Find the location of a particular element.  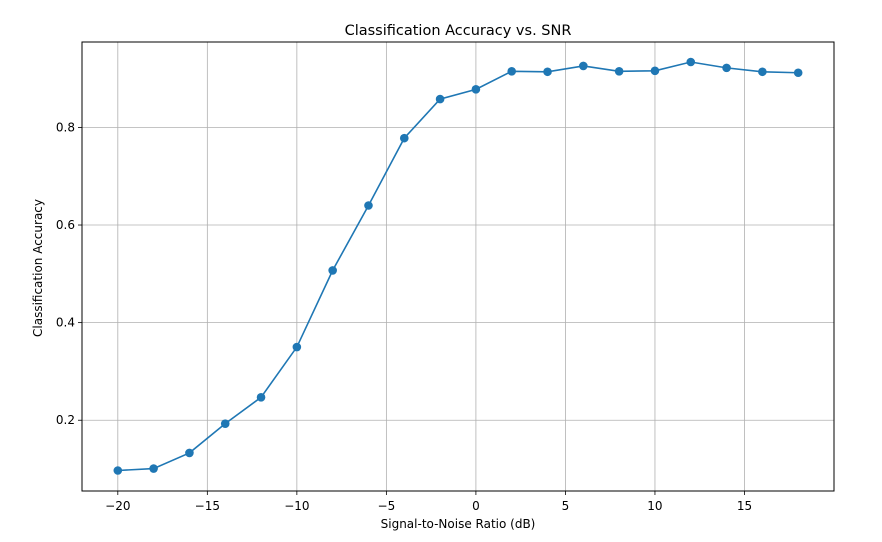

x-tick-label: −15 is located at coordinates (207, 506).